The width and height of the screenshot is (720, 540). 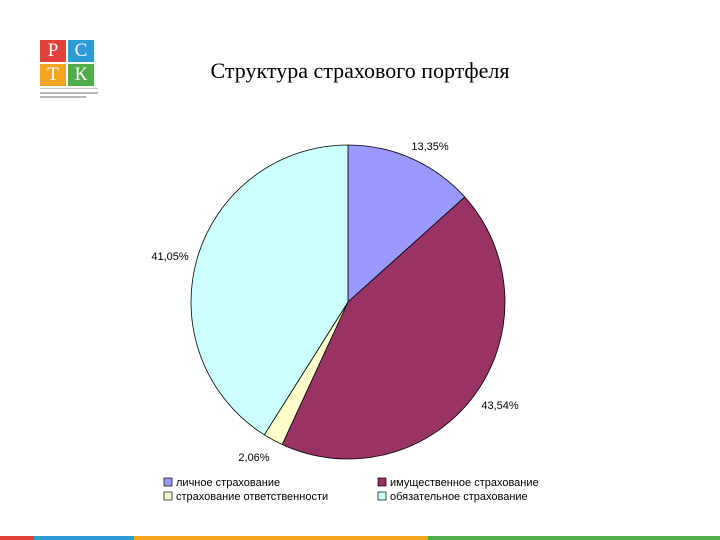 I want to click on logo-tagline, so click(x=69, y=94).